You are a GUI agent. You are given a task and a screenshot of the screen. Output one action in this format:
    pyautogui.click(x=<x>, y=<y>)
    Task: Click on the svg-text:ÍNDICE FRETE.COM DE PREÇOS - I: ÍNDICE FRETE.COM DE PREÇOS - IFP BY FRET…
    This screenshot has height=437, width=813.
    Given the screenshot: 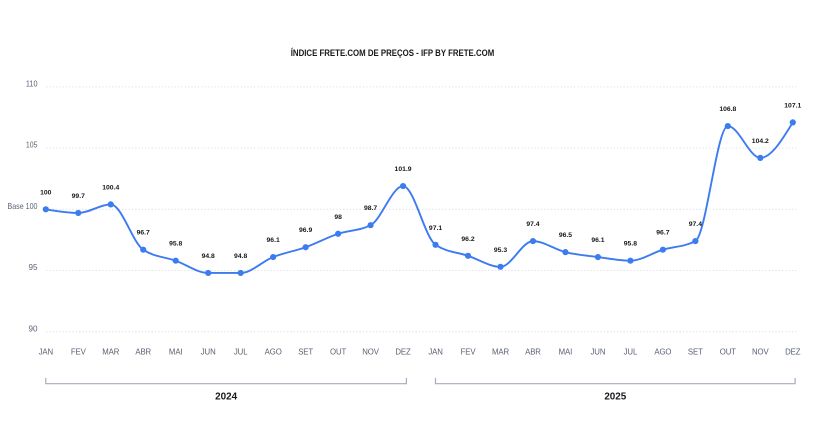 What is the action you would take?
    pyautogui.click(x=393, y=52)
    